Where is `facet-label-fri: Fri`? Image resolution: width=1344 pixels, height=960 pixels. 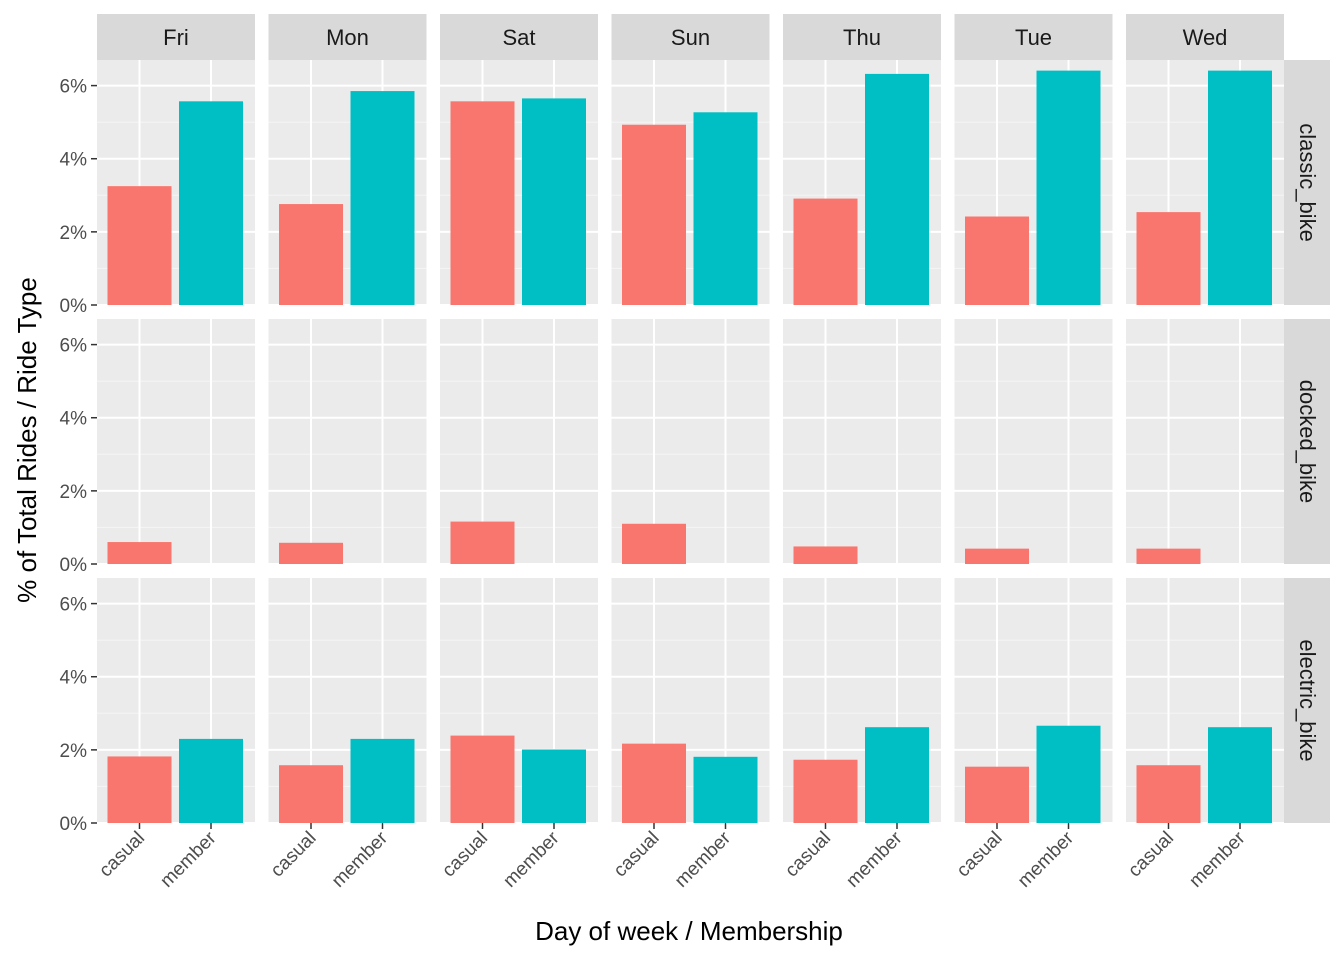 facet-label-fri: Fri is located at coordinates (176, 37).